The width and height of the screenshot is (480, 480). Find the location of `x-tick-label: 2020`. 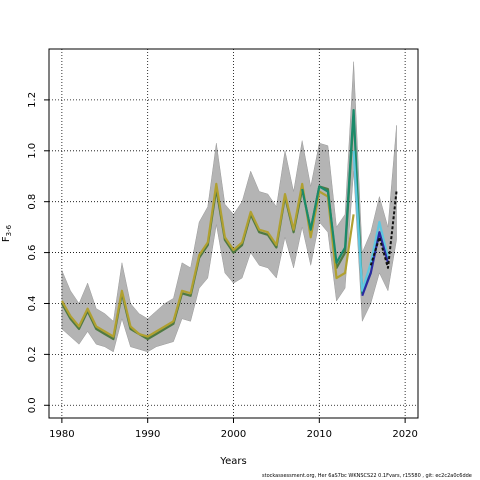

x-tick-label: 2020 is located at coordinates (404, 434).